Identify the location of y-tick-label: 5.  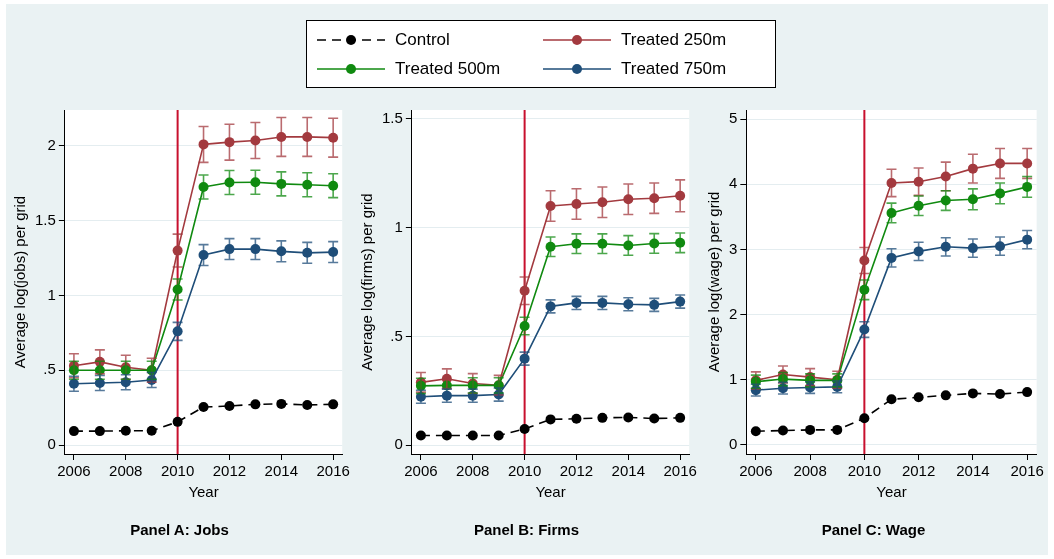
(733, 118).